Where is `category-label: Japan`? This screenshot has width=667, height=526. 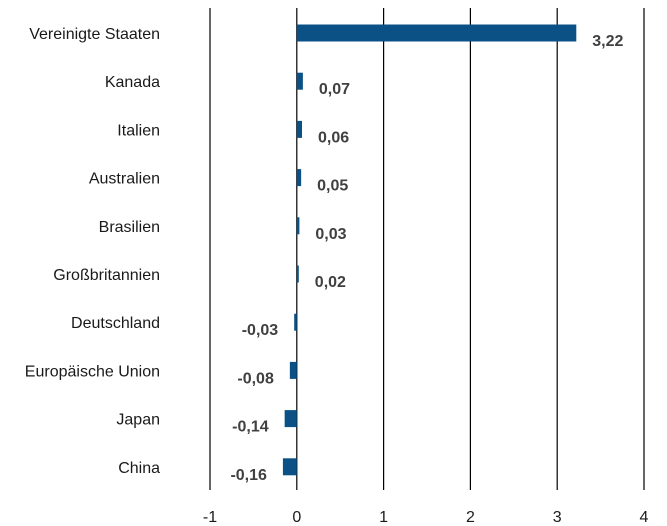 category-label: Japan is located at coordinates (138, 420).